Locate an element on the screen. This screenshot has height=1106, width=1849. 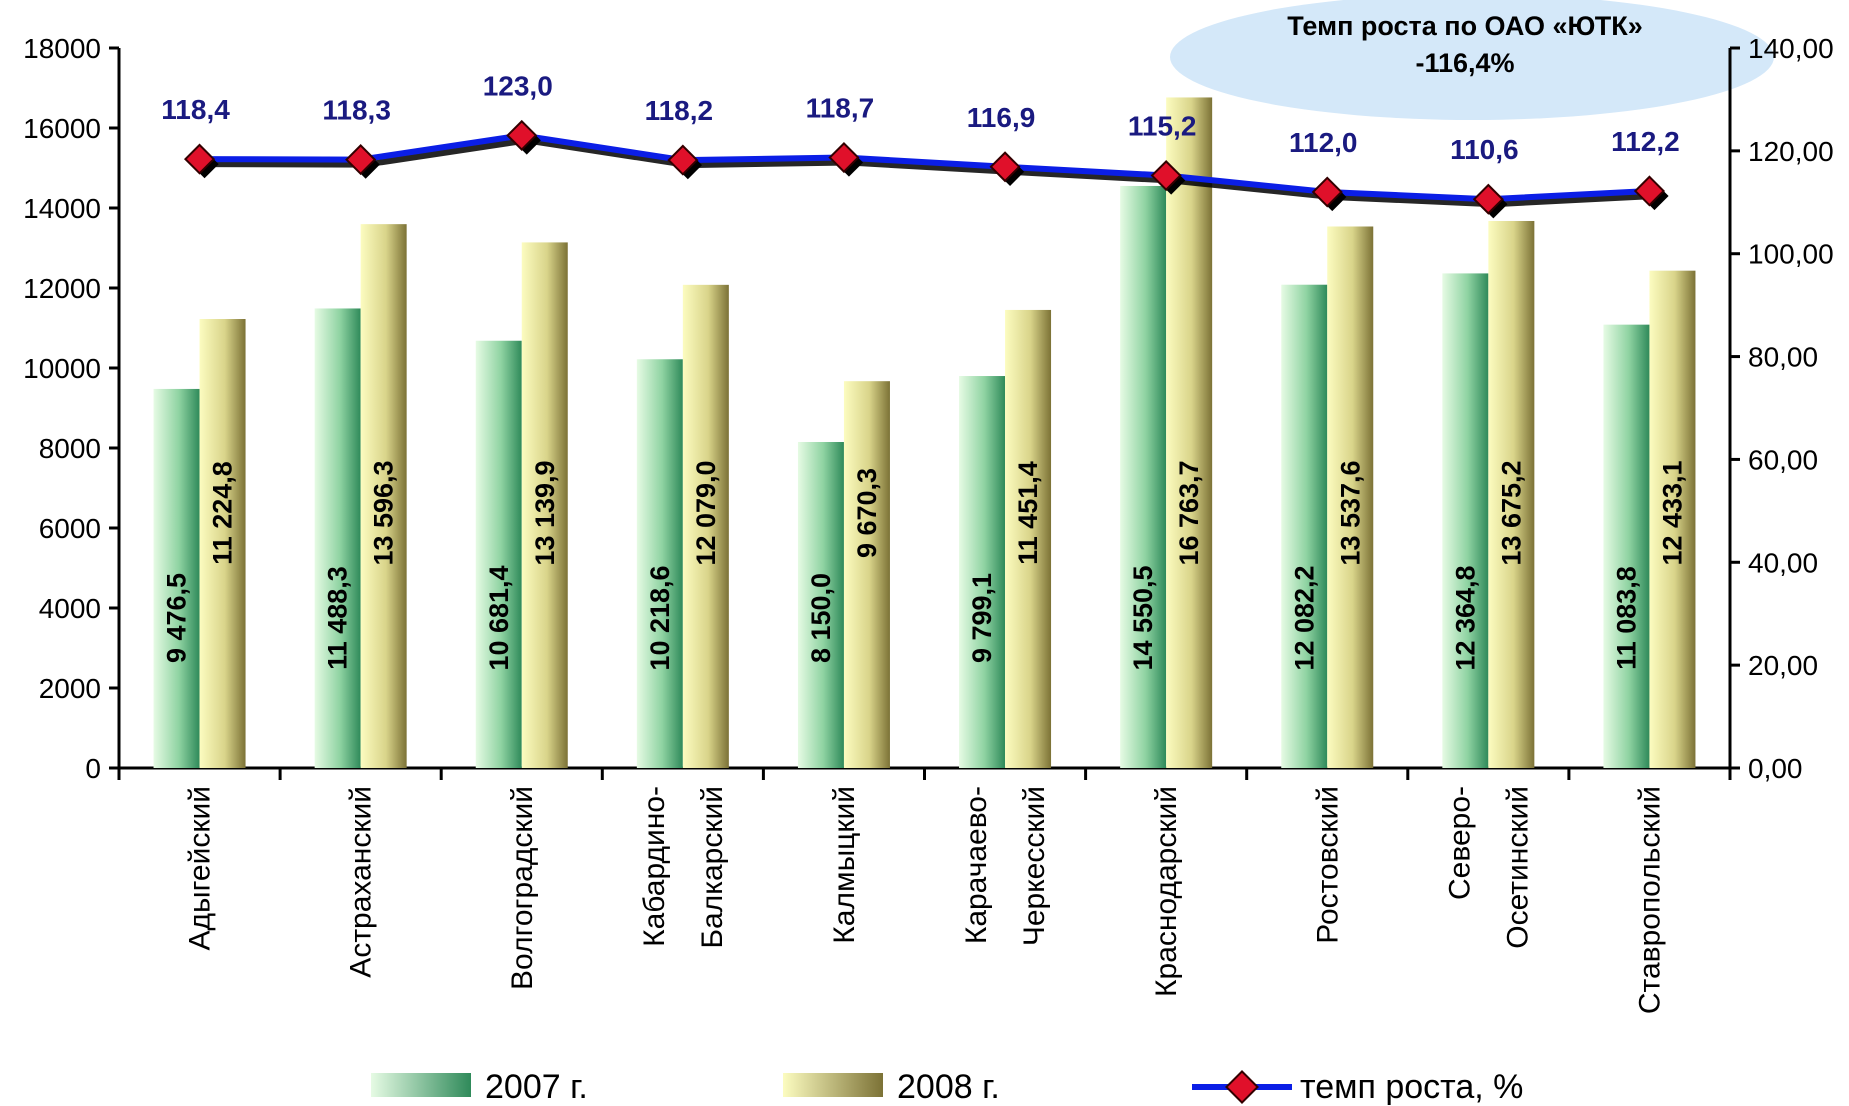
bar-label-2008: 13 675,2 is located at coordinates (1511, 512).